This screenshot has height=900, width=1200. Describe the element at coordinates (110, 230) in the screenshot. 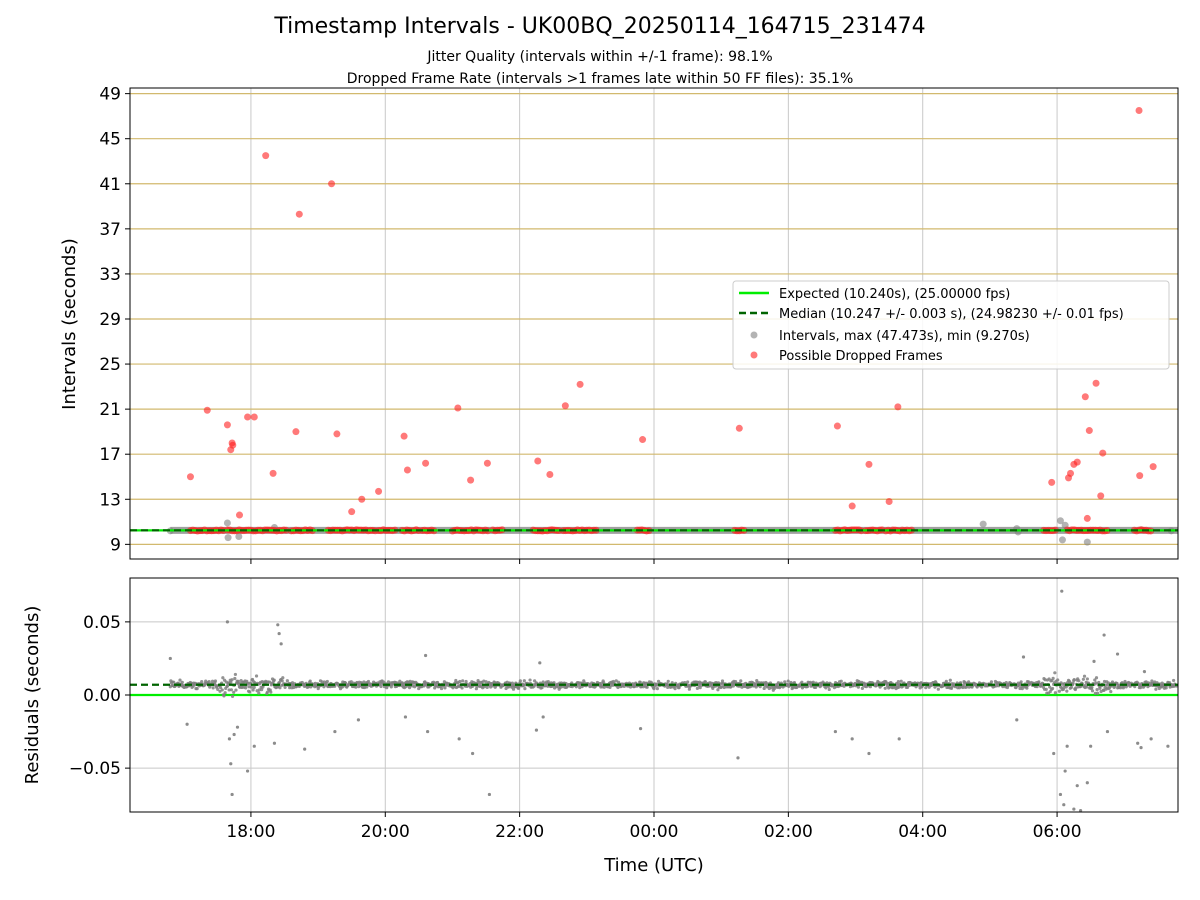

I see `top-y-tick-label: 37` at that location.